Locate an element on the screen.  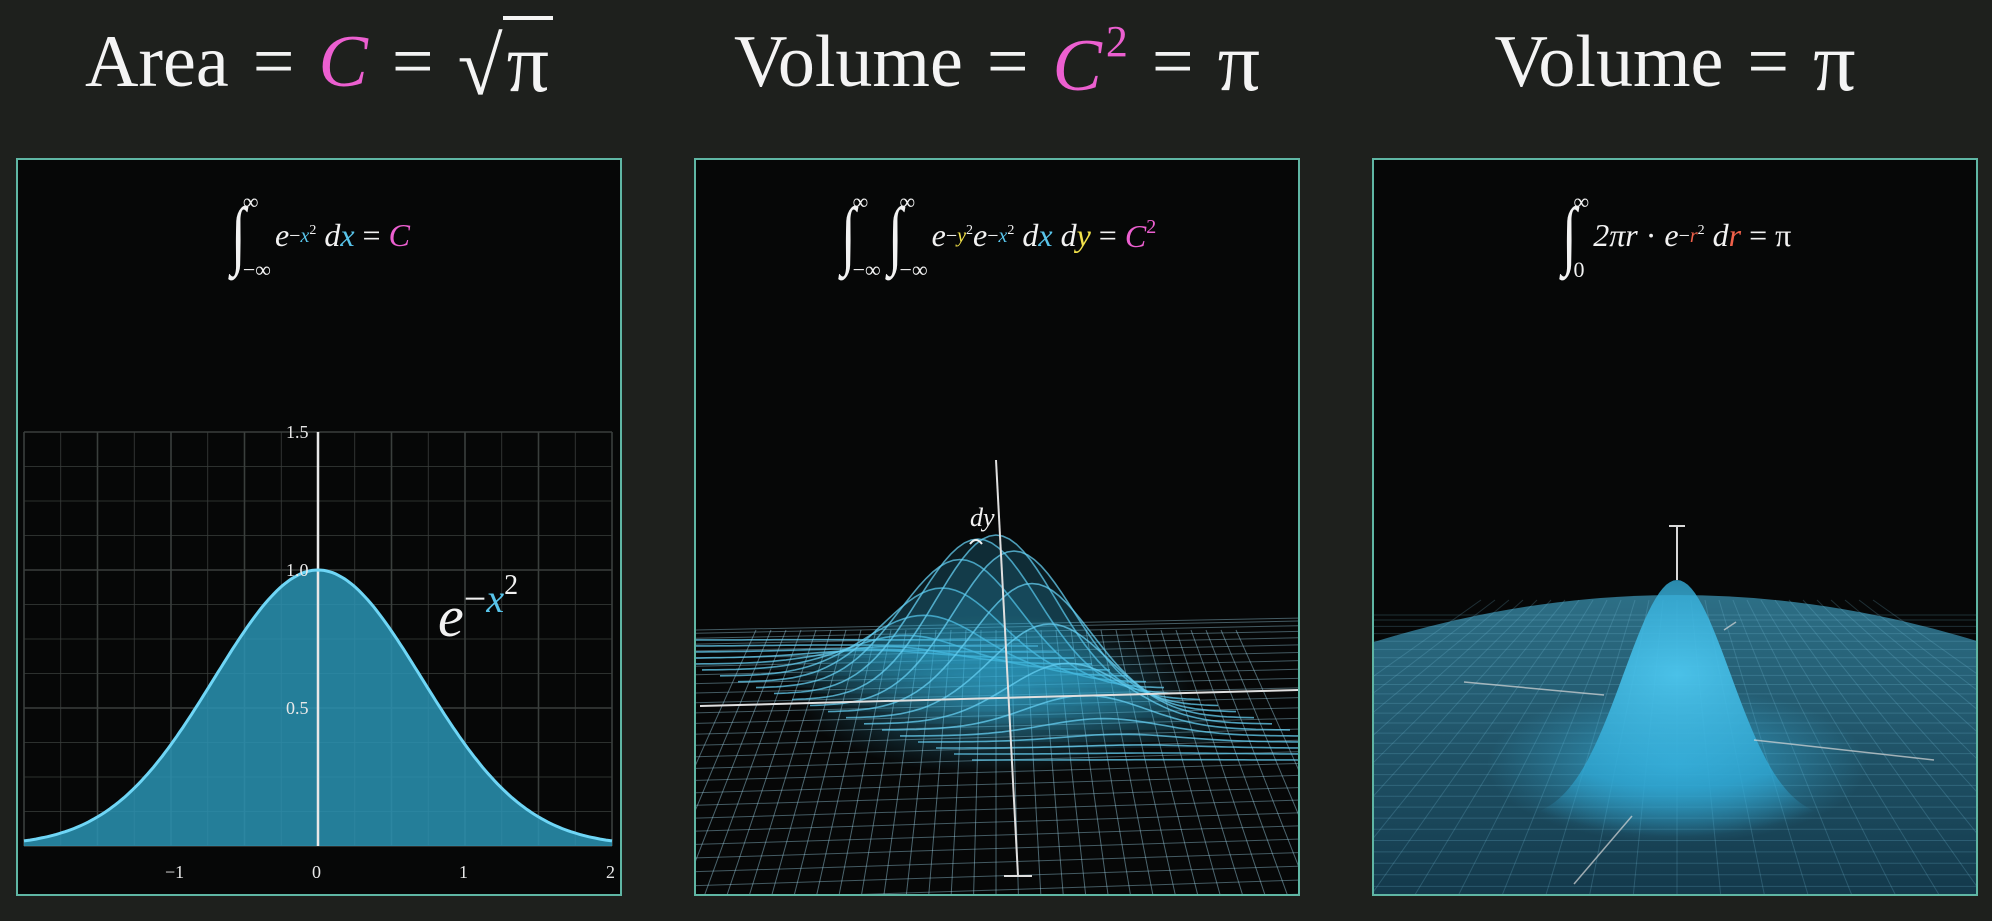
formula-3-d: d is located at coordinates (1720, 234).